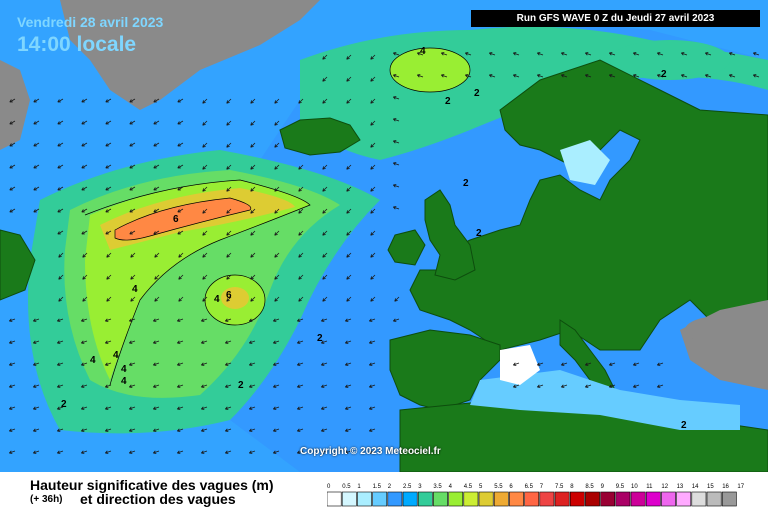 This screenshot has height=512, width=768. I want to click on scale-tick-label: 3.5, so click(437, 487).